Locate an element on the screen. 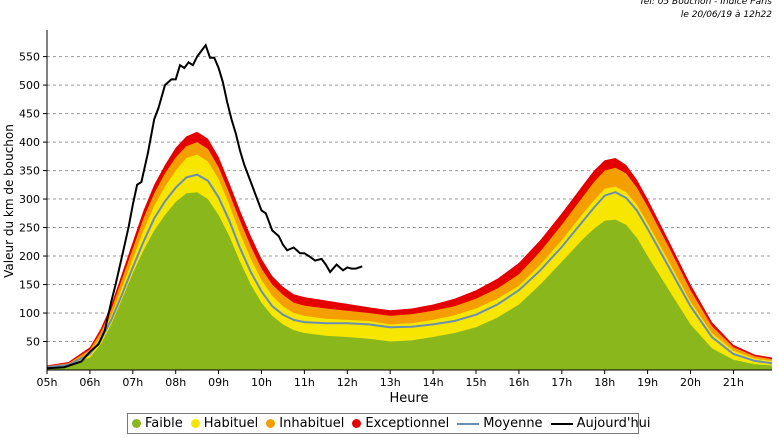 Image resolution: width=778 pixels, height=438 pixels. y-tick-label: 450 is located at coordinates (29, 114).